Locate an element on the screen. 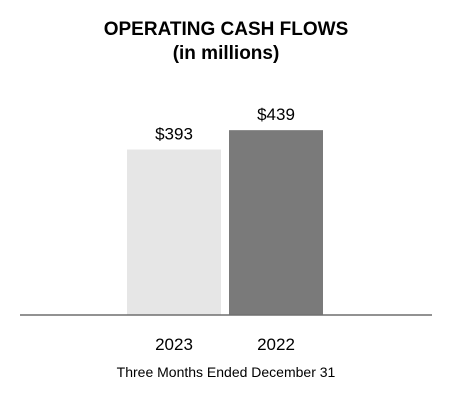 Image resolution: width=452 pixels, height=400 pixels. chart-subtitle: (in millions) is located at coordinates (226, 53).